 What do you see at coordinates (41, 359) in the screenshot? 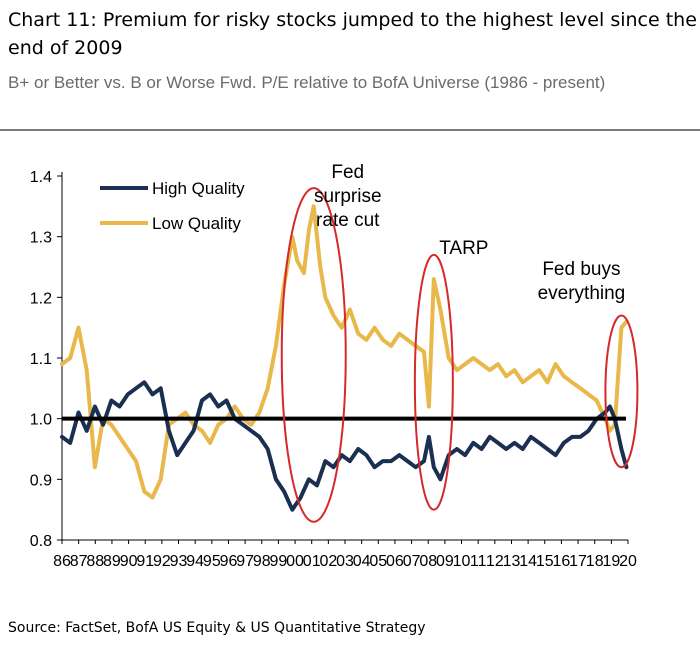
I see `y-tick-label: 1.1` at bounding box center [41, 359].